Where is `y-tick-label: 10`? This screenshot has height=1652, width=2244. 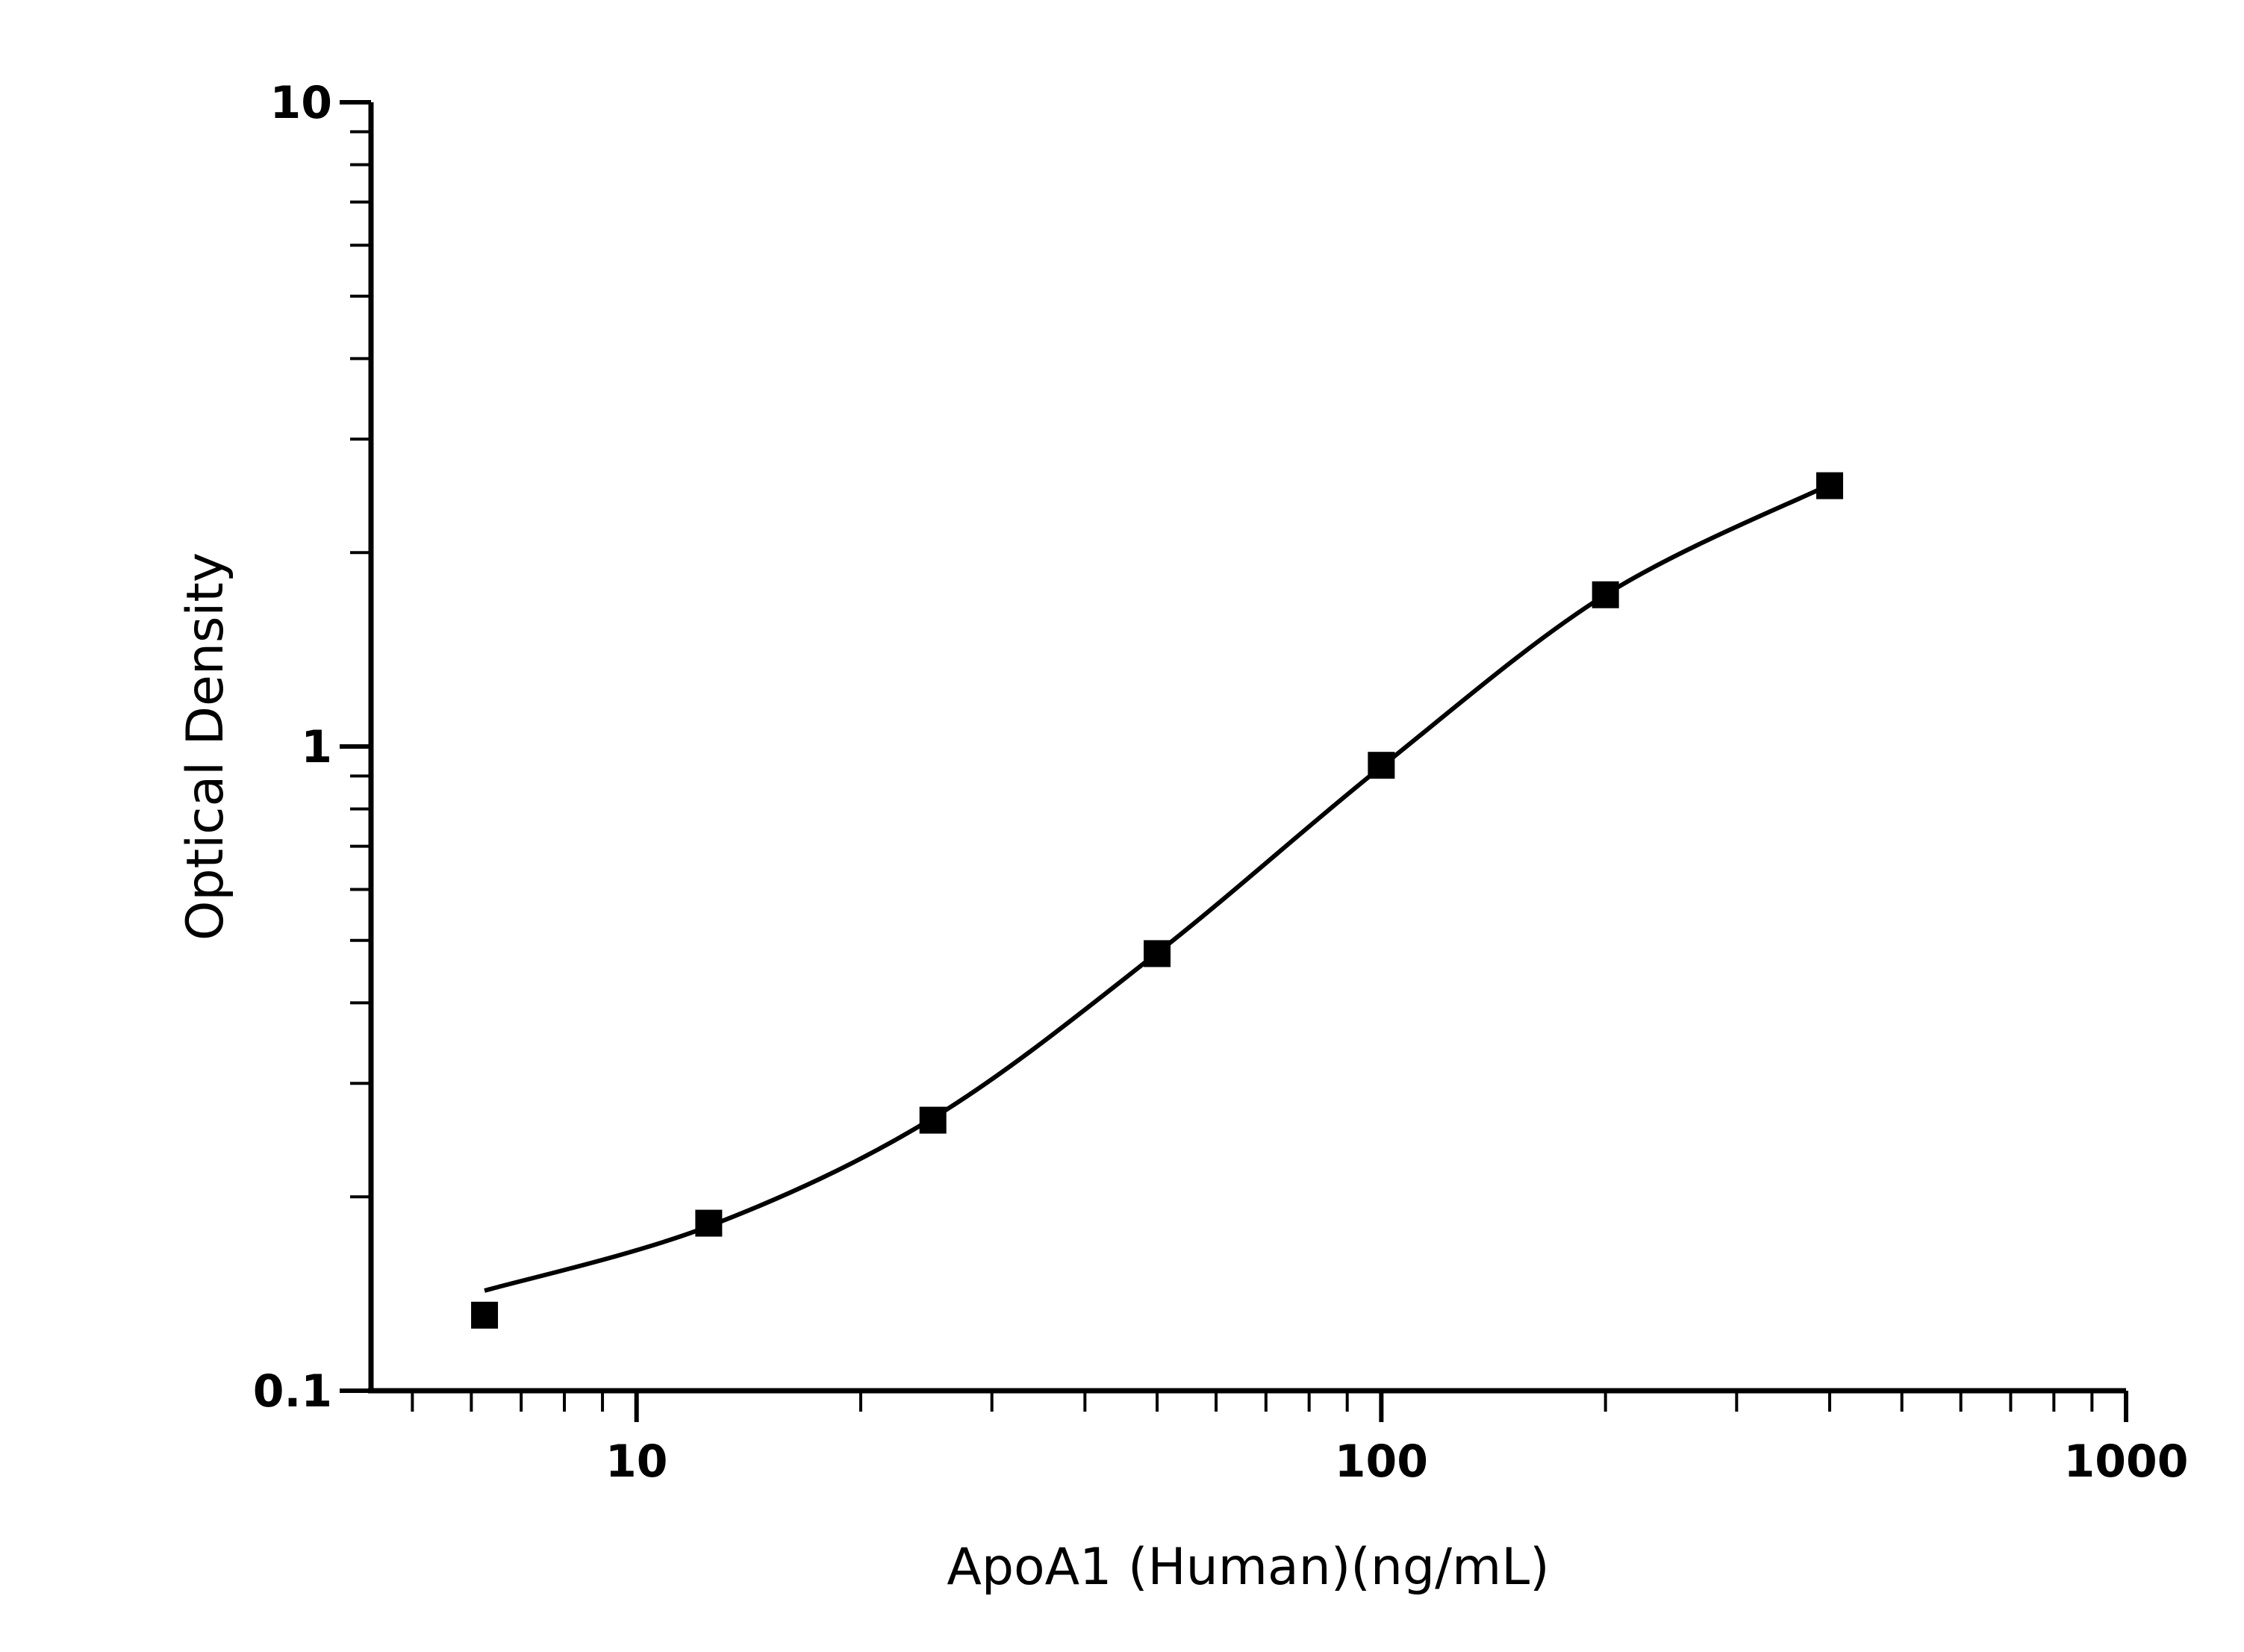 y-tick-label: 10 is located at coordinates (301, 103).